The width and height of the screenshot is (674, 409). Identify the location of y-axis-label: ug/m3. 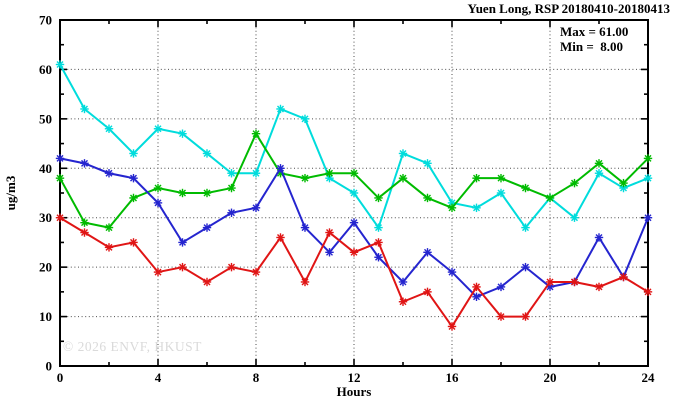
(10, 192).